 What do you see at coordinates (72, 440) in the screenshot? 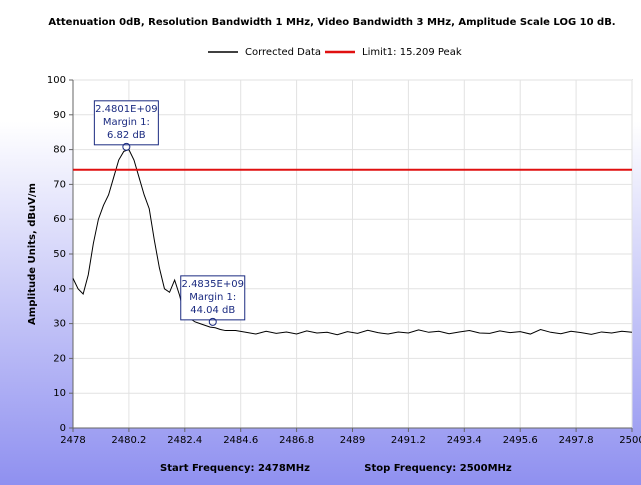
I see `x-tick-label: 2478` at bounding box center [72, 440].